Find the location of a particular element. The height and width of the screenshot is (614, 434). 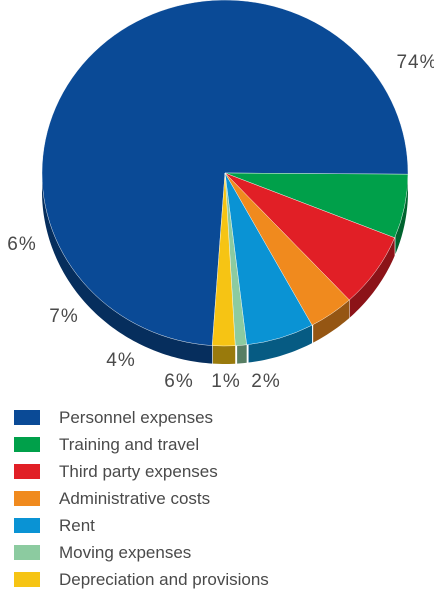

data-label-administrative-costs: 4% is located at coordinates (120, 360).